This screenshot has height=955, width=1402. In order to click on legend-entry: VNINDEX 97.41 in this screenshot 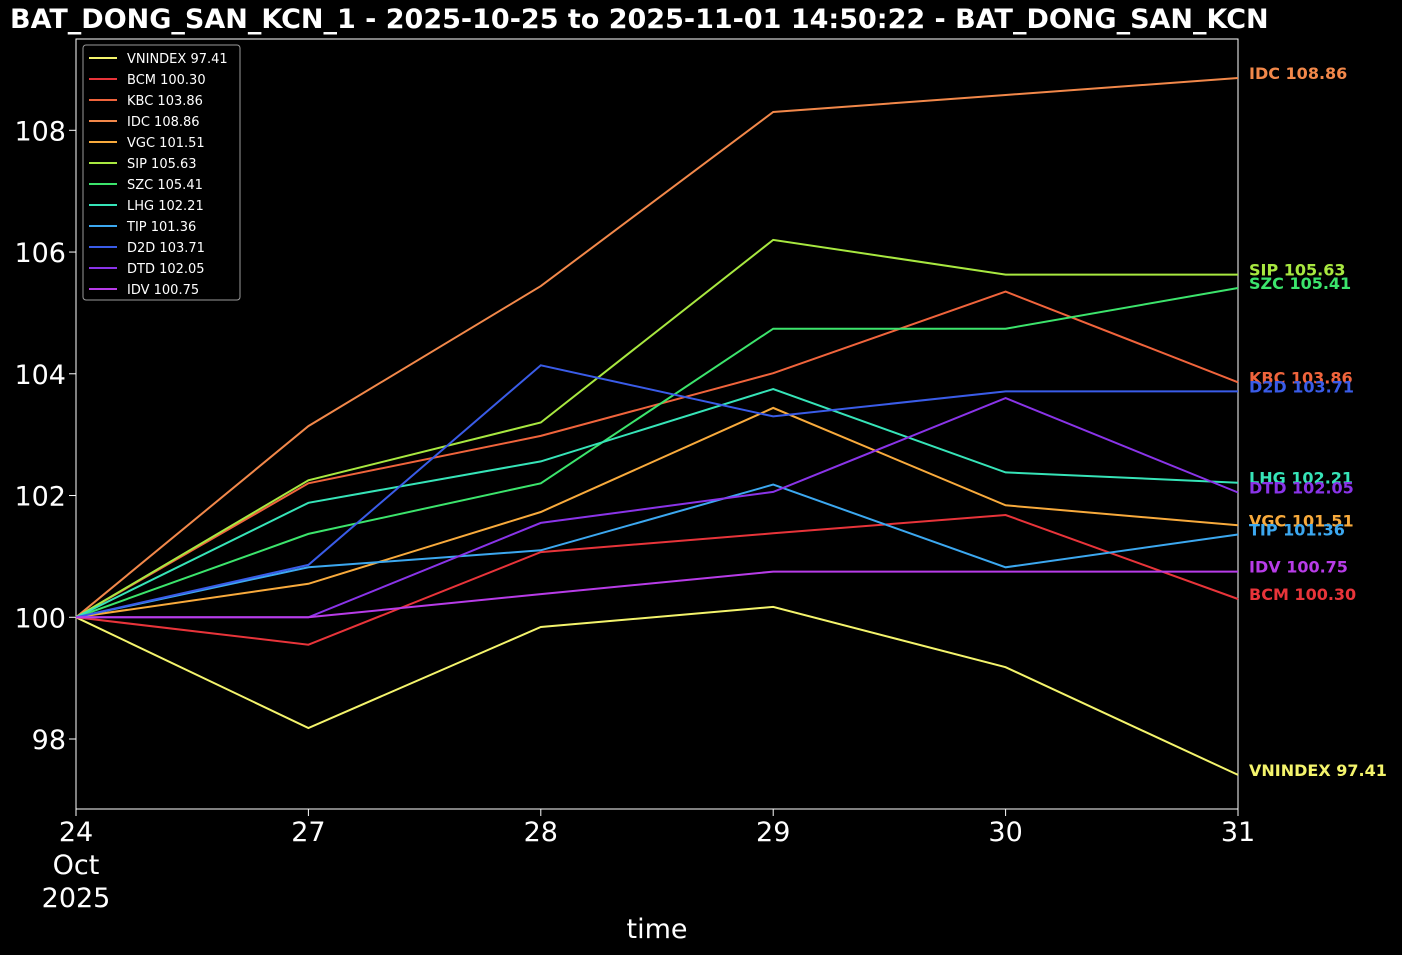, I will do `click(177, 59)`.